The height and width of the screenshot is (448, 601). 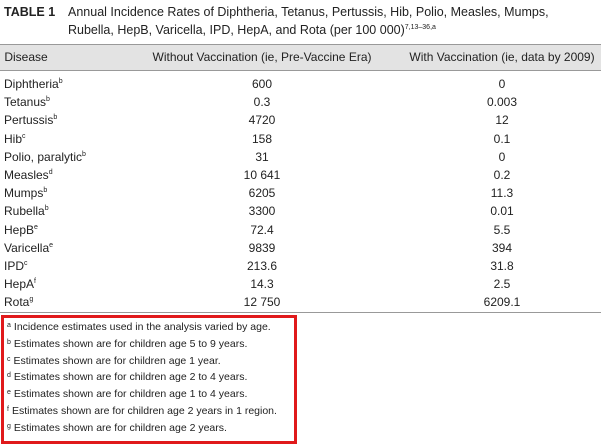 I want to click on footnote-ref: d, so click(x=50, y=172).